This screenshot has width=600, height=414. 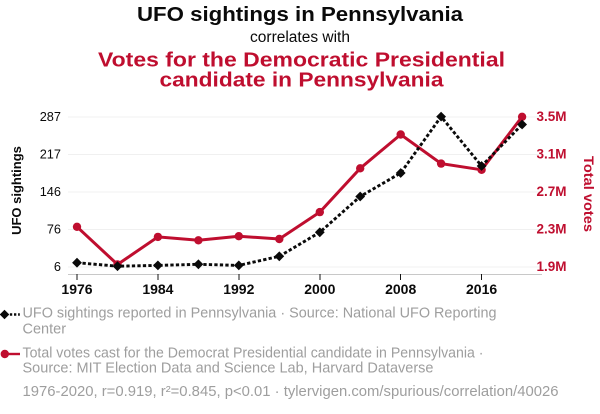 I want to click on svg-text: 2.3M, so click(x=552, y=229).